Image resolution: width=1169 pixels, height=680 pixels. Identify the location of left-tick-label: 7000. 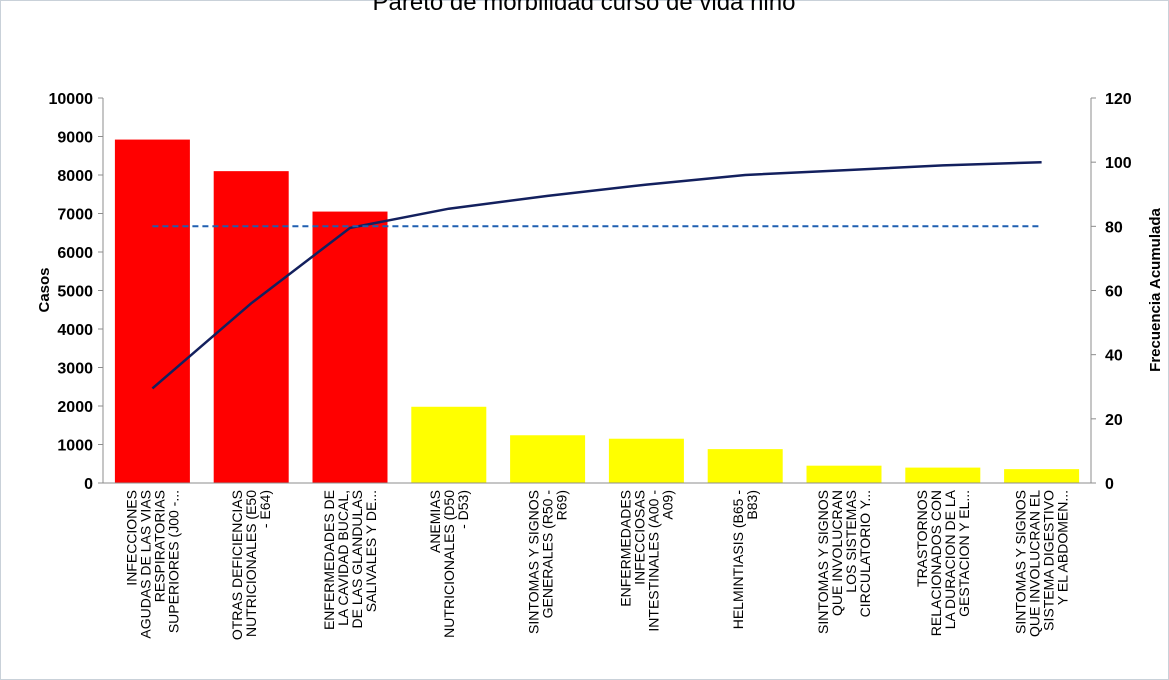
(75, 215).